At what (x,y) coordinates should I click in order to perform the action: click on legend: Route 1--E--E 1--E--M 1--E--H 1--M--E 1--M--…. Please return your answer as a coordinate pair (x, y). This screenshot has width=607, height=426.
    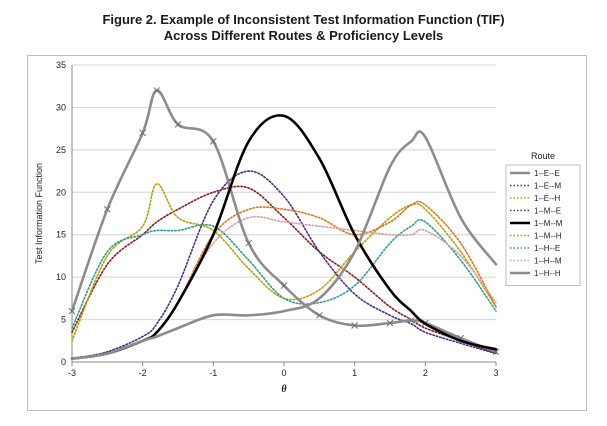
    Looking at the image, I should click on (543, 218).